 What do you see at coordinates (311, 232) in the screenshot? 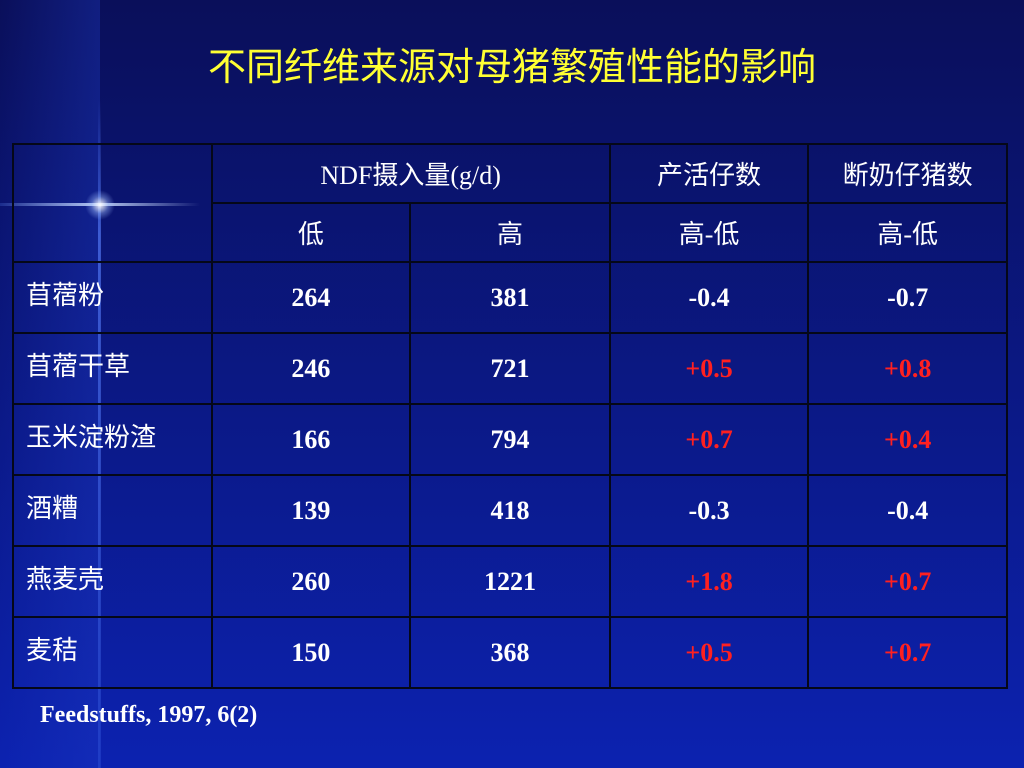
I see `table-cell: 低` at bounding box center [311, 232].